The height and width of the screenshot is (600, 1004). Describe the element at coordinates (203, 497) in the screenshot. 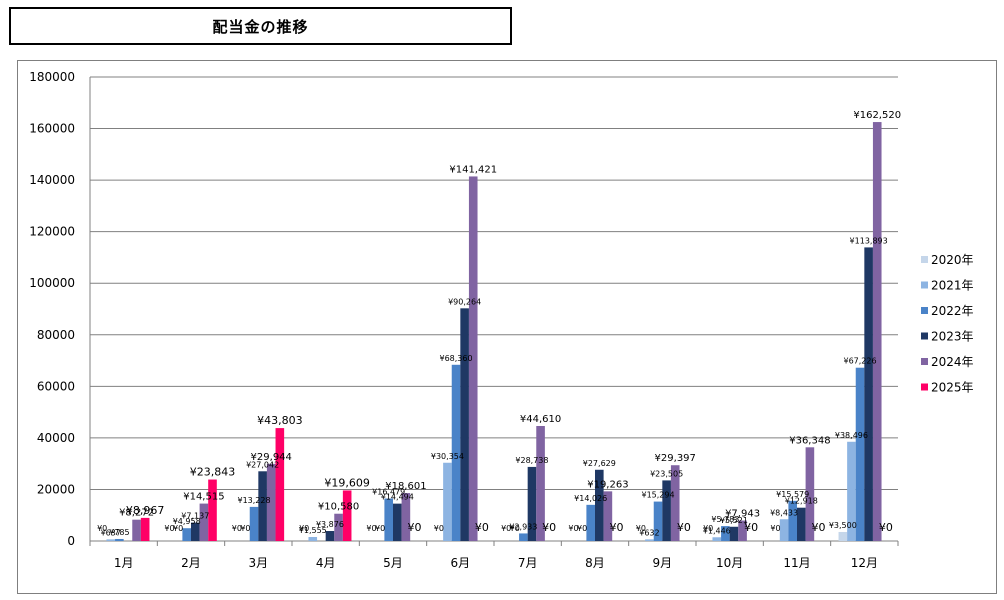

I see `data-label: ¥14,515` at that location.